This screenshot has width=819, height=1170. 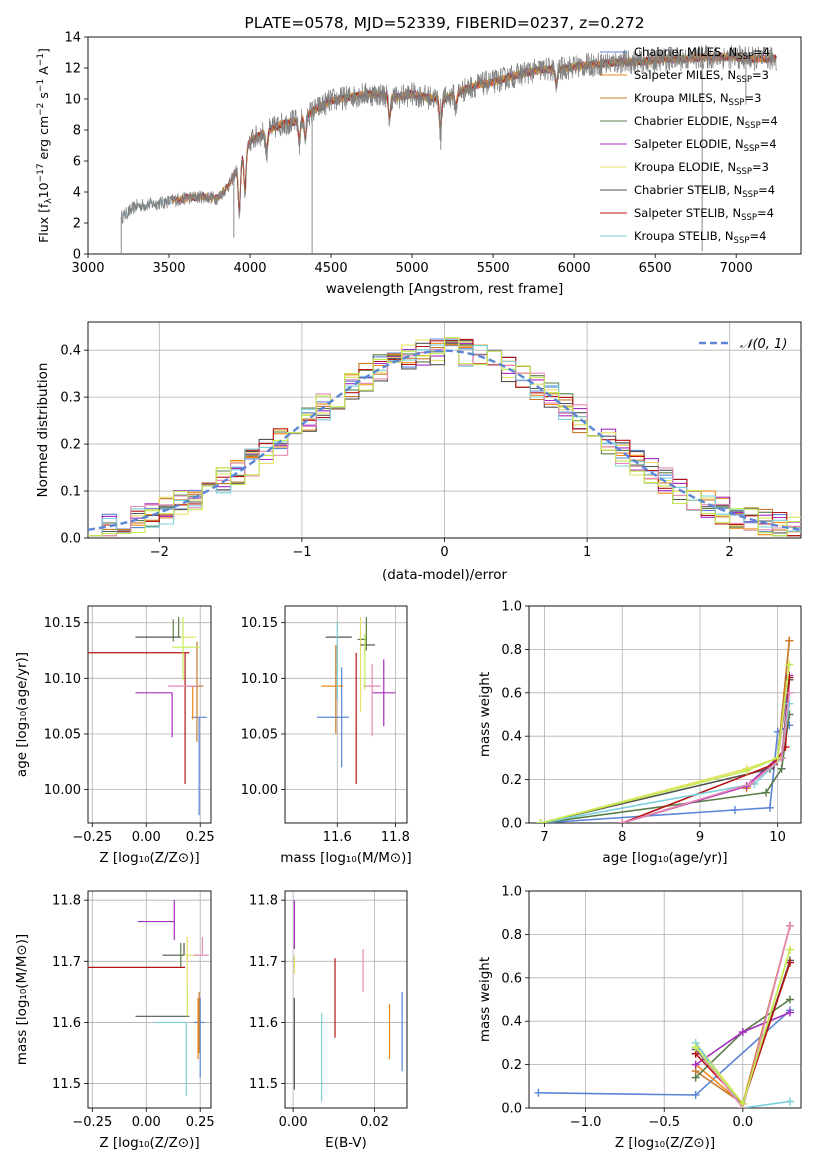 I want to click on x-tick-label: 11.8, so click(x=395, y=837).